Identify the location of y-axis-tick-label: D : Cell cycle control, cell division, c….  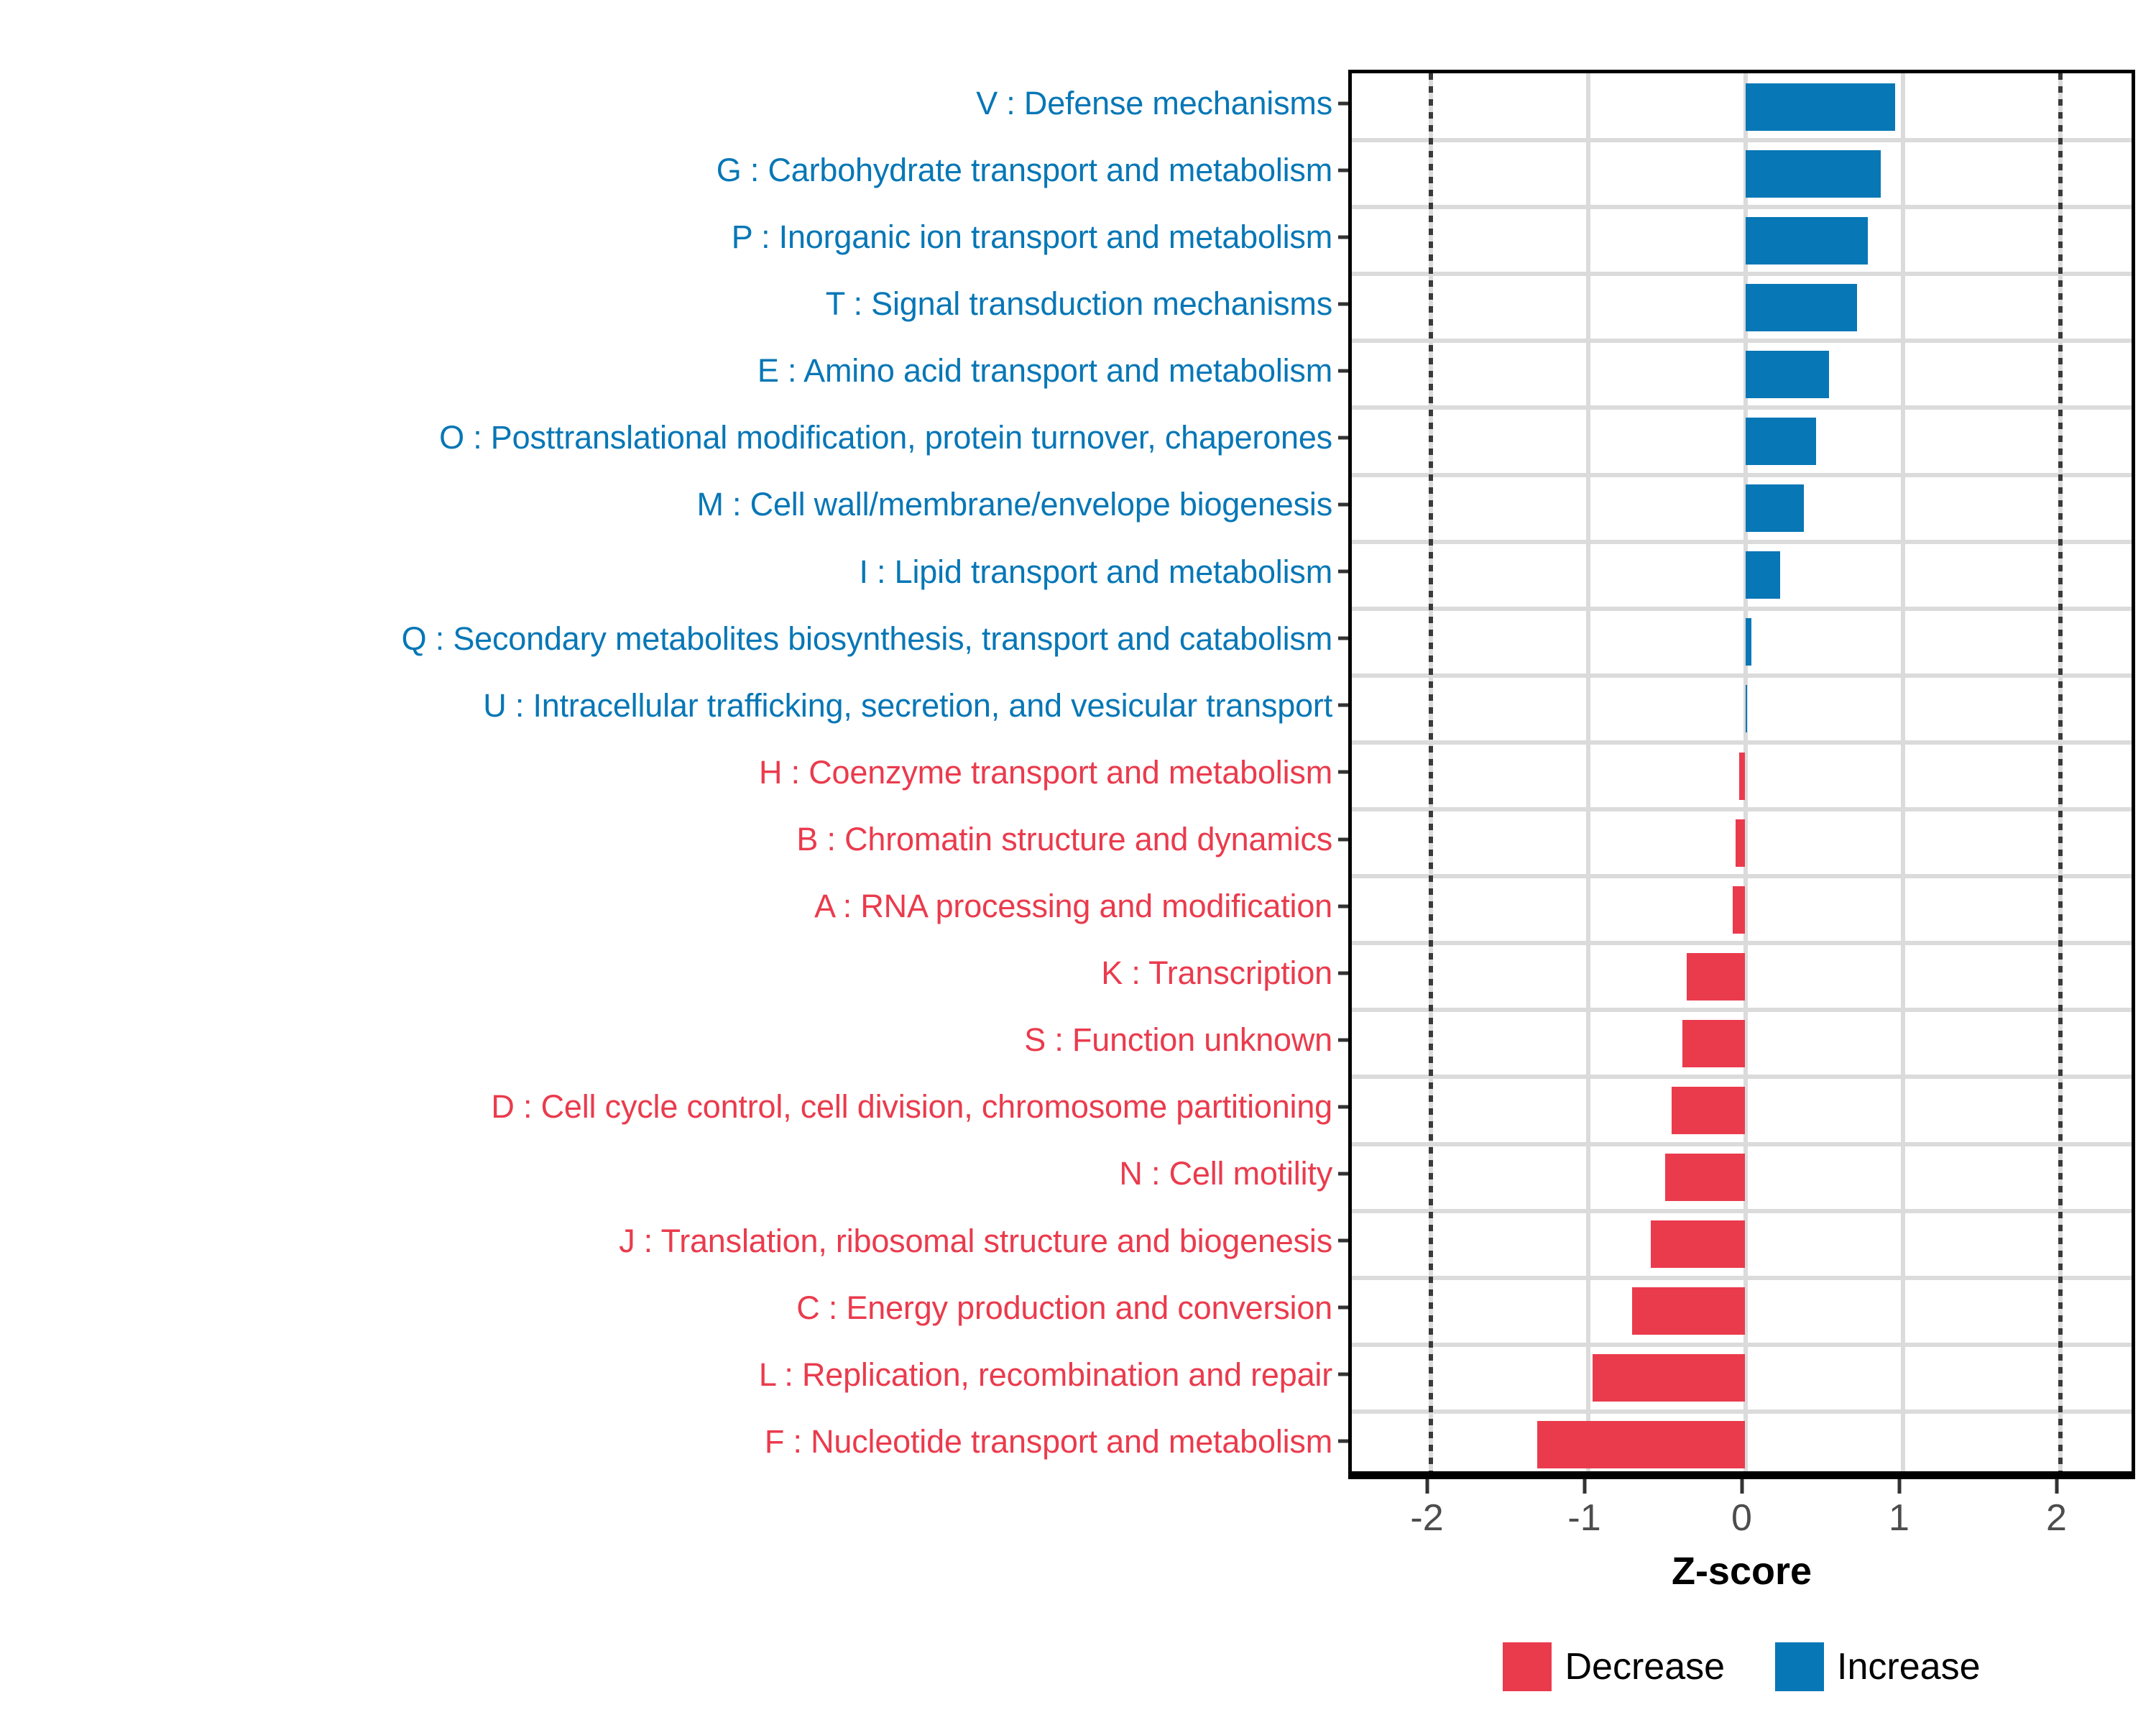
(911, 1107).